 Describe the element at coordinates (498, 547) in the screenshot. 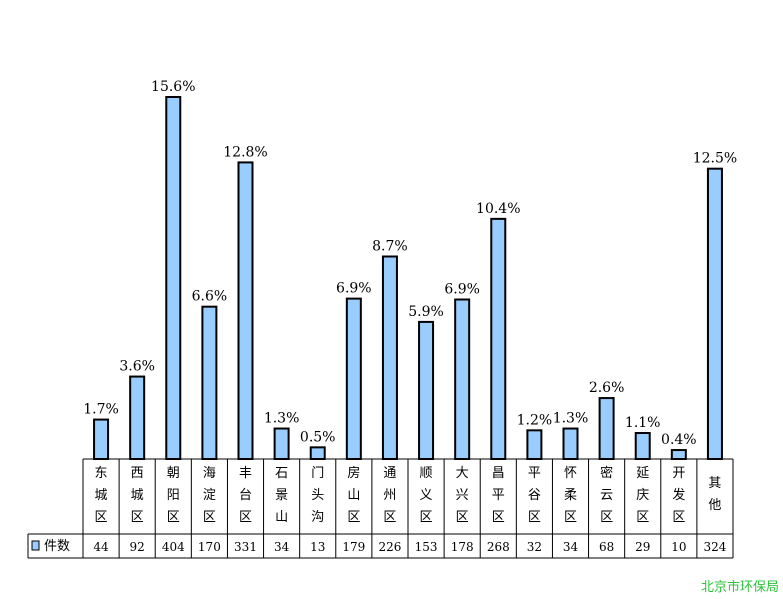

I see `count-label-11: 268` at that location.